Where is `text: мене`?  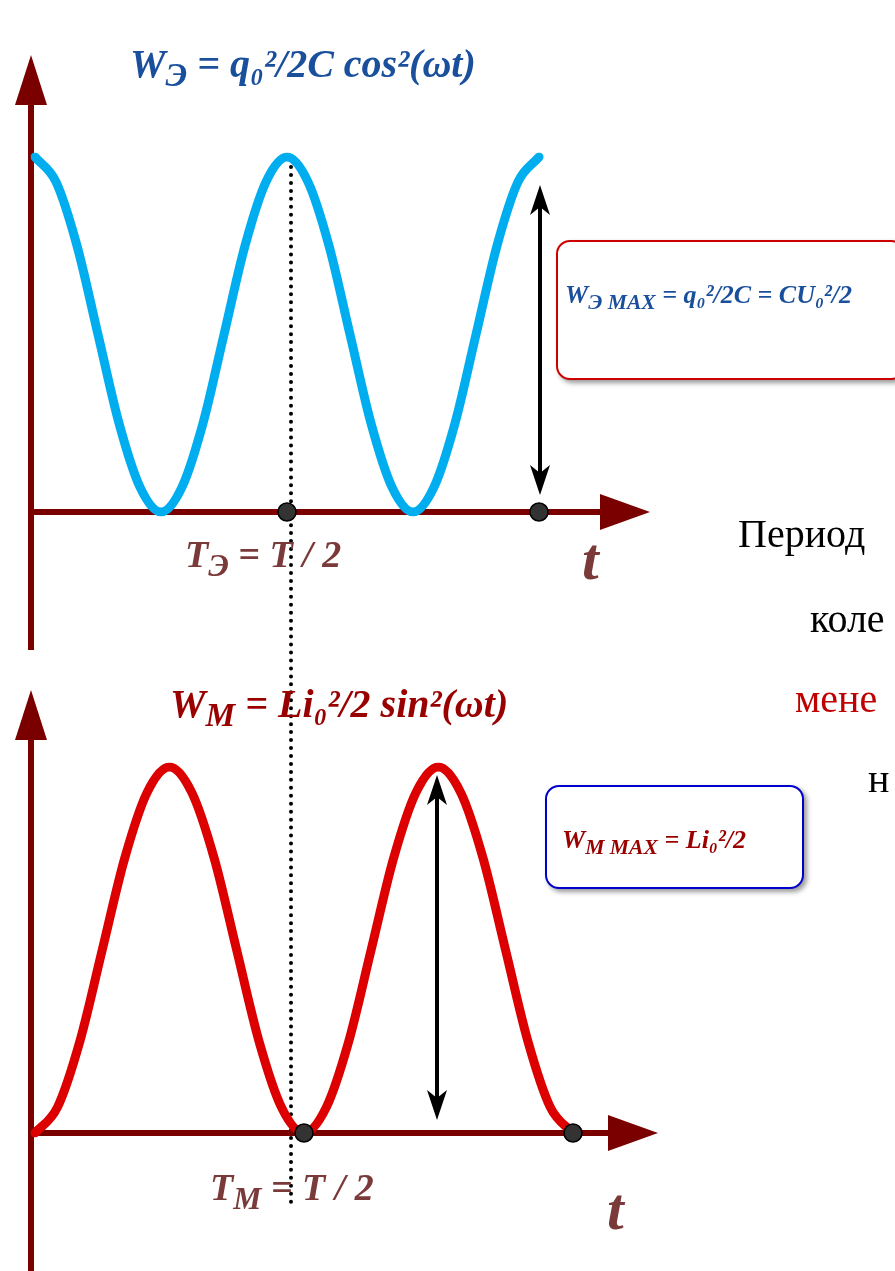
text: мене is located at coordinates (836, 698).